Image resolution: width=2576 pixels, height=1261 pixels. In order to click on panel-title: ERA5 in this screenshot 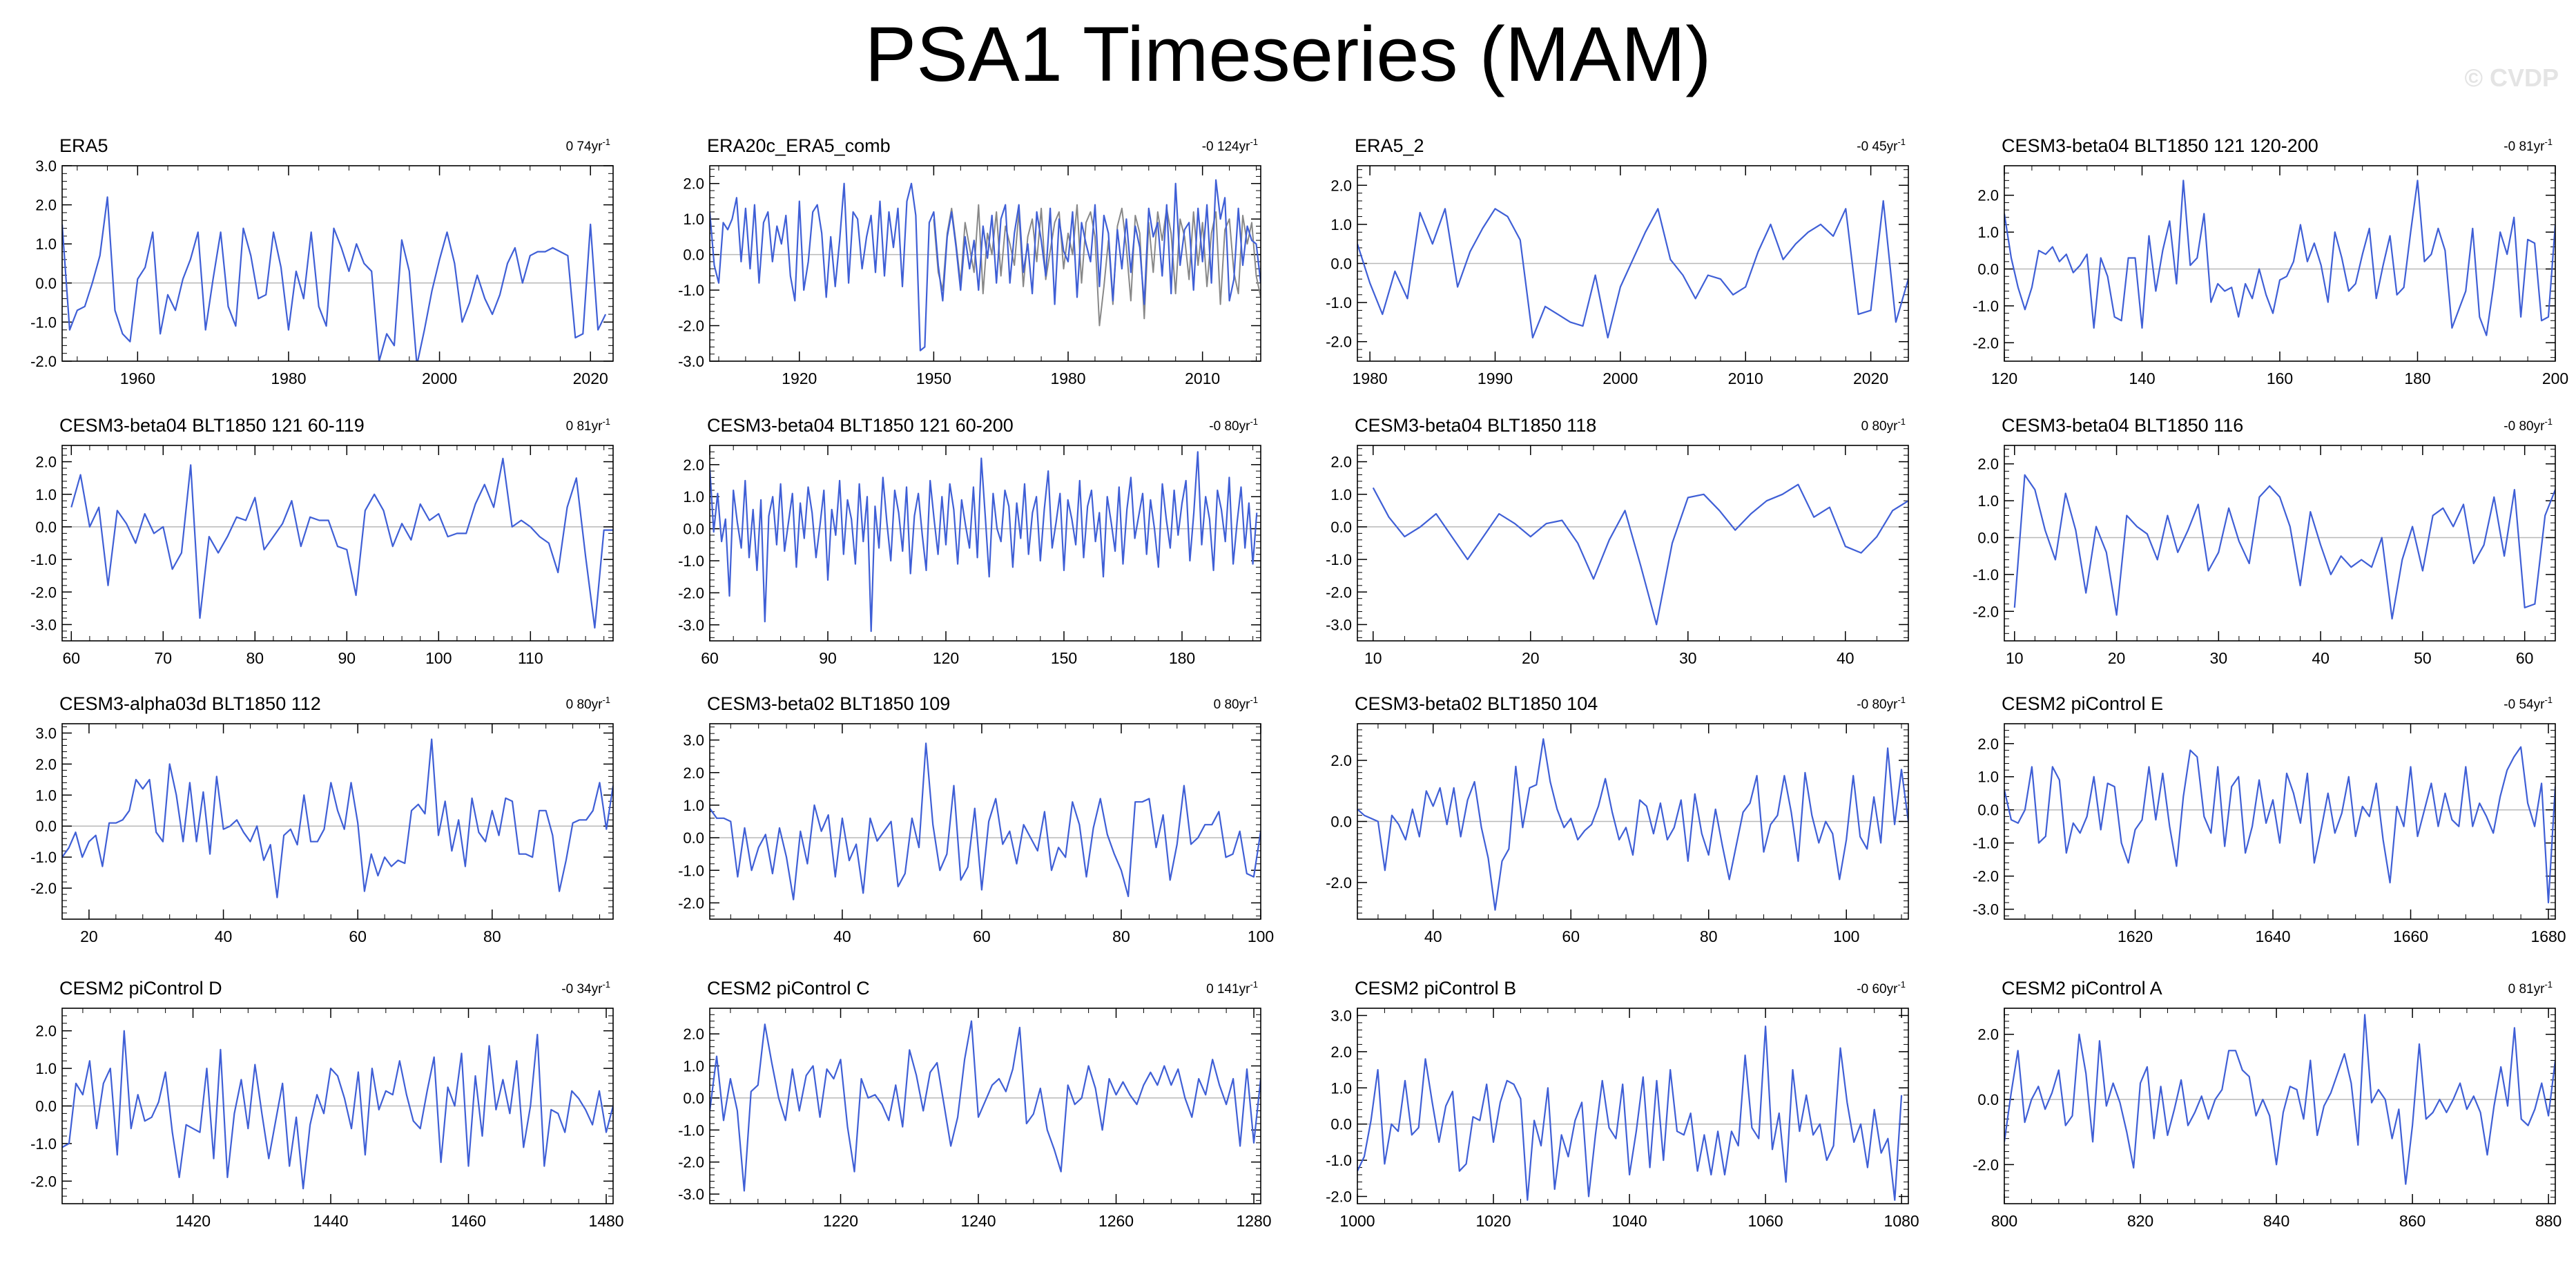, I will do `click(83, 145)`.